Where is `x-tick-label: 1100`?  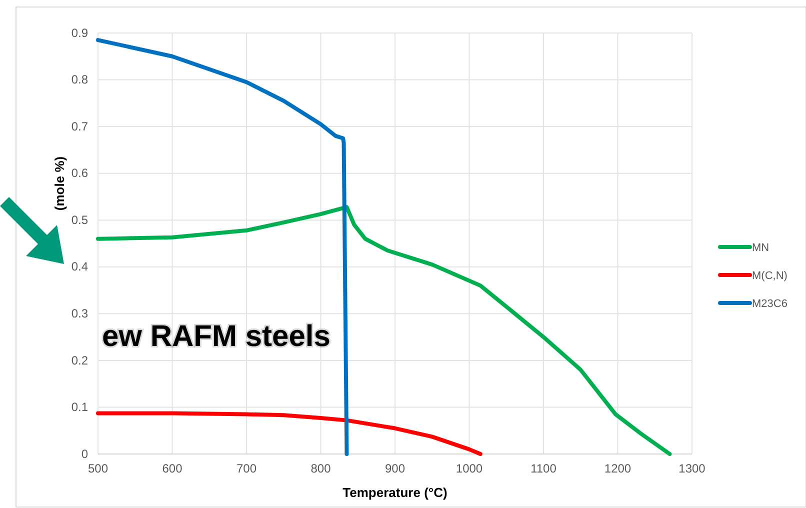
x-tick-label: 1100 is located at coordinates (543, 469).